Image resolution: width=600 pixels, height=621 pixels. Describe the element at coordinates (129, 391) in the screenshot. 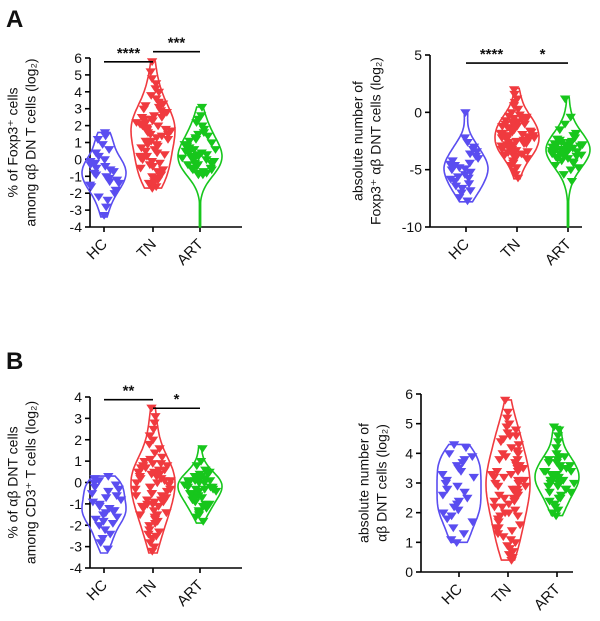

I see `significance-label: **` at that location.